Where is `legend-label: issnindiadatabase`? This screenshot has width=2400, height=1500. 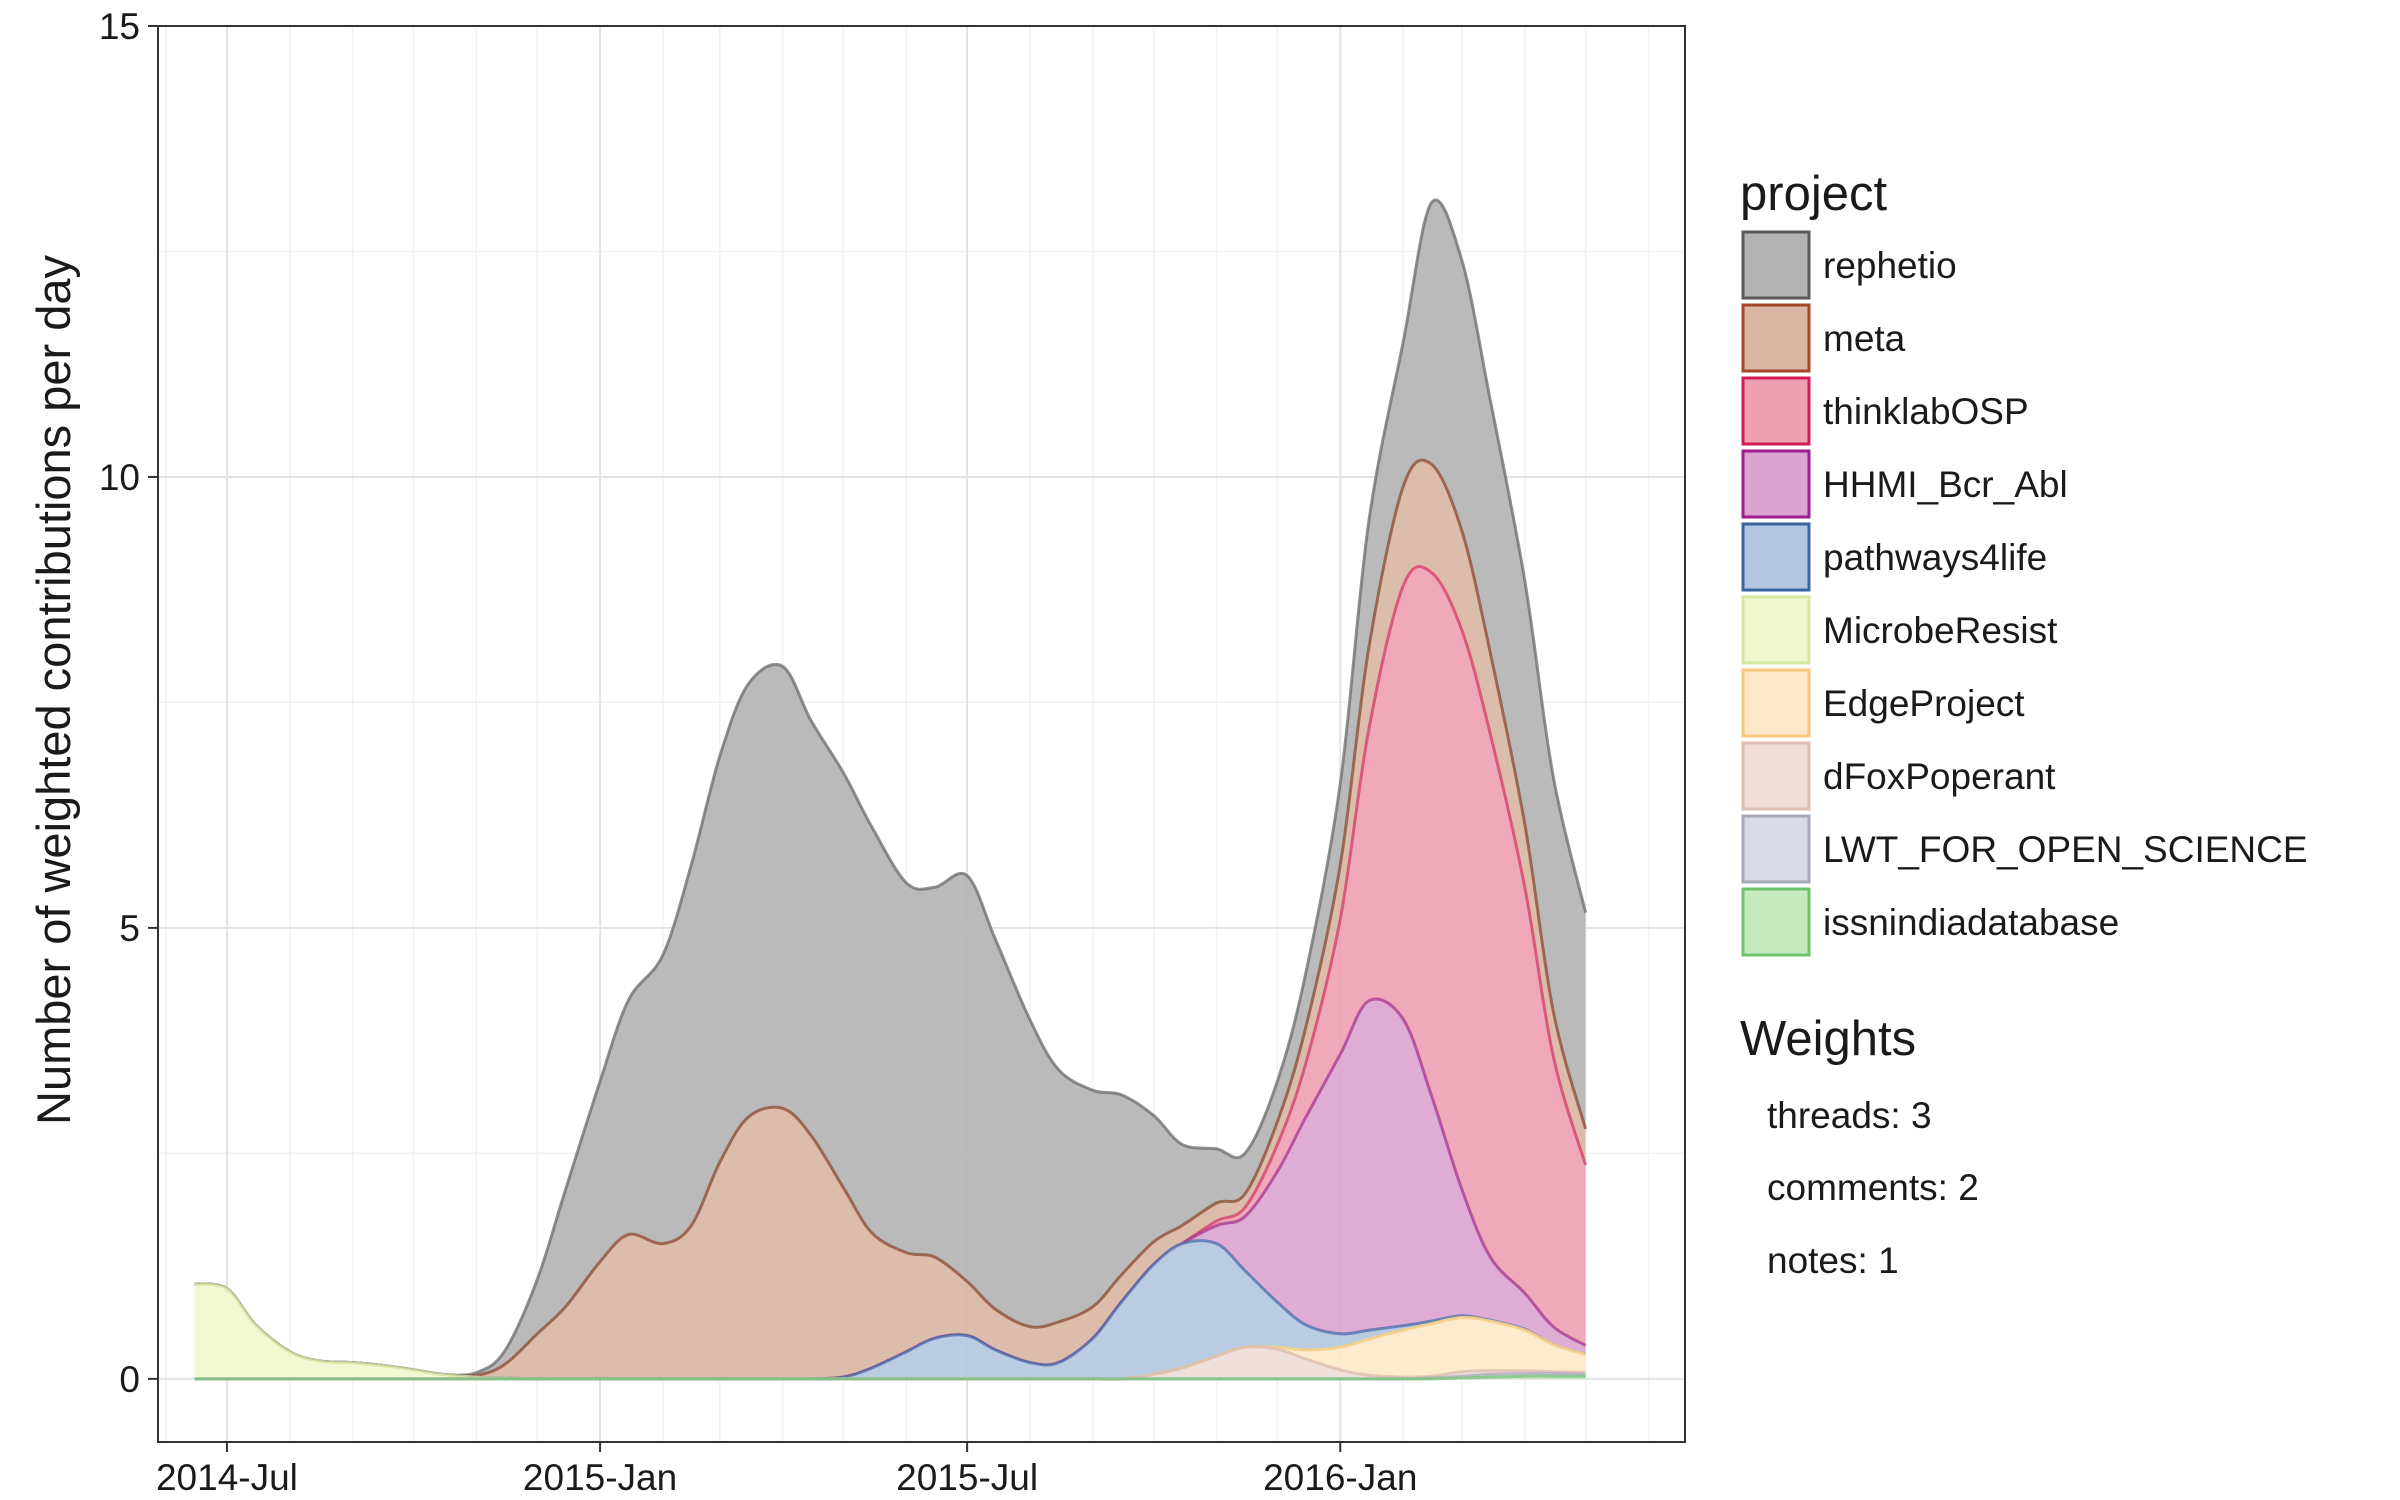
legend-label: issnindiadatabase is located at coordinates (1971, 922).